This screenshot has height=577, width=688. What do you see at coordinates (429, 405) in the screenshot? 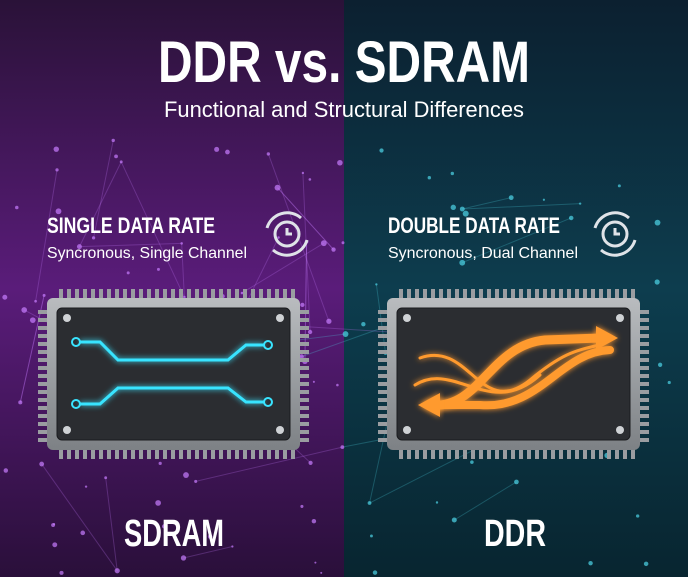
I see `arrow-head` at bounding box center [429, 405].